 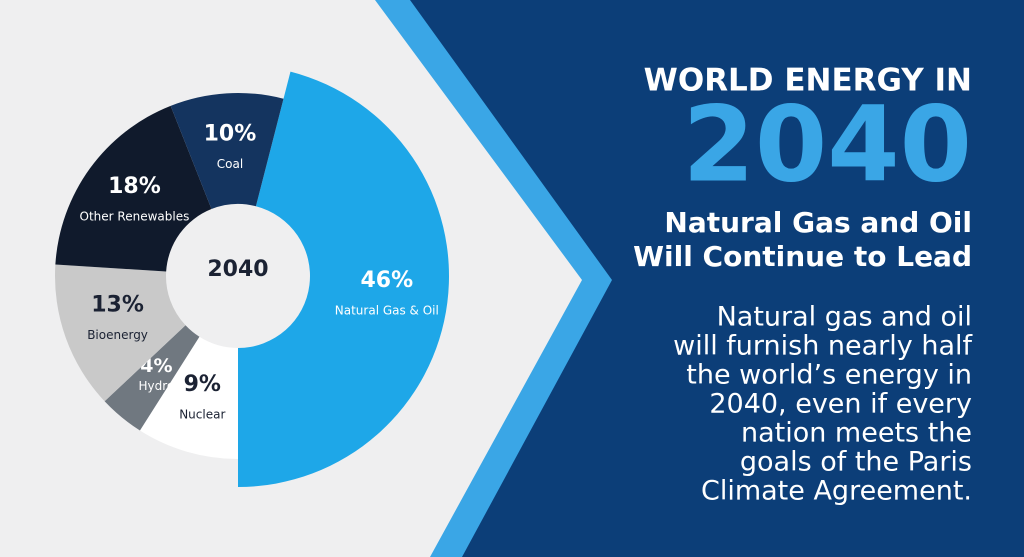 What do you see at coordinates (840, 404) in the screenshot?
I see `body-line: 2040, even if every` at bounding box center [840, 404].